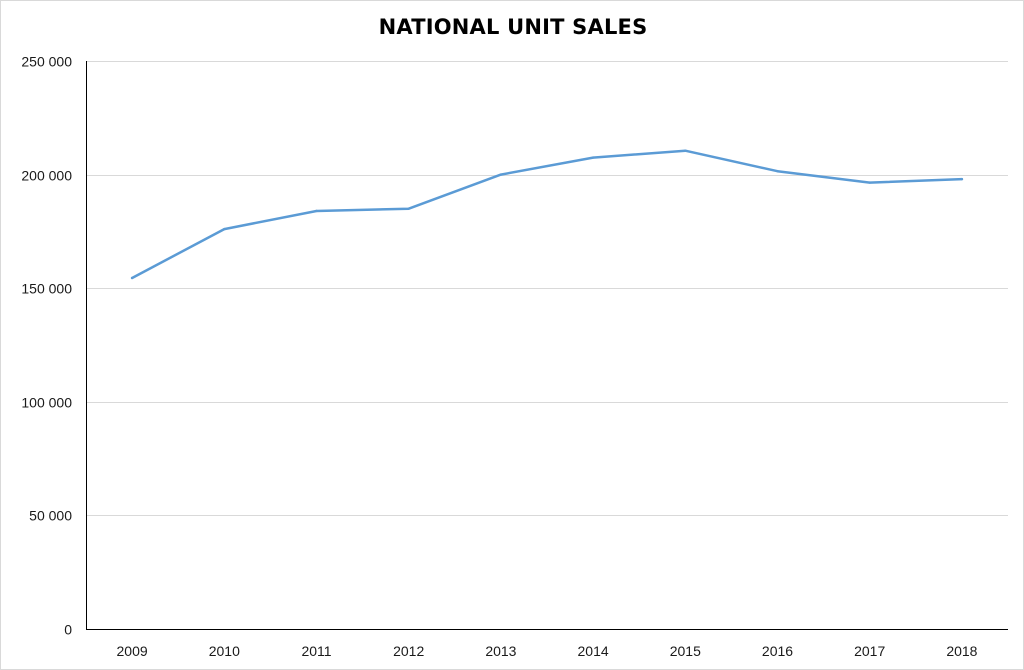  What do you see at coordinates (46, 346) in the screenshot?
I see `y-tick-labels: 0 50 000 100 000 150 000 200 000 250 000` at bounding box center [46, 346].